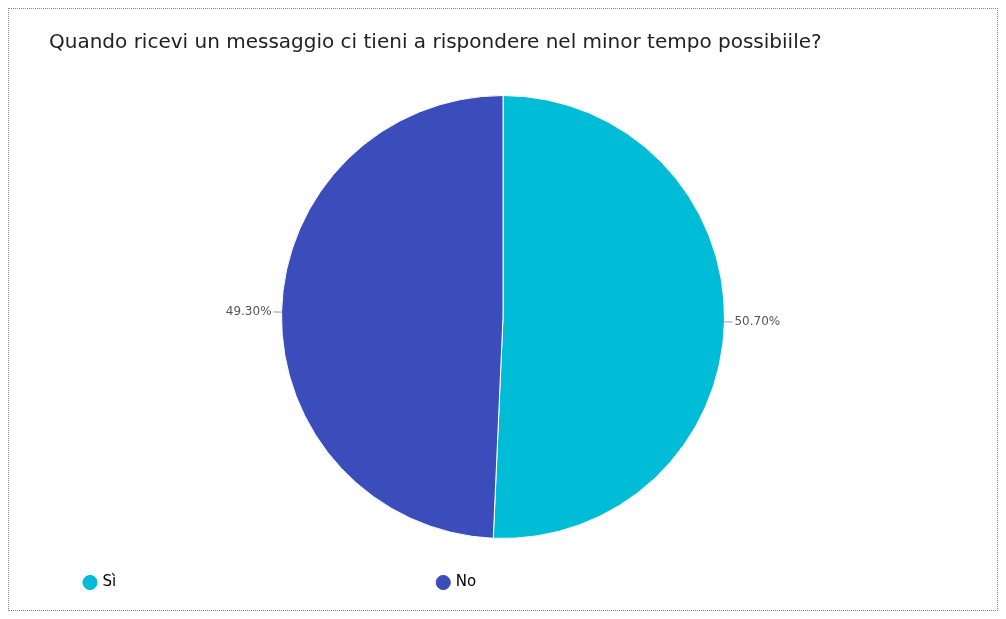  What do you see at coordinates (609, 581) in the screenshot?
I see `legend-label: No` at bounding box center [609, 581].